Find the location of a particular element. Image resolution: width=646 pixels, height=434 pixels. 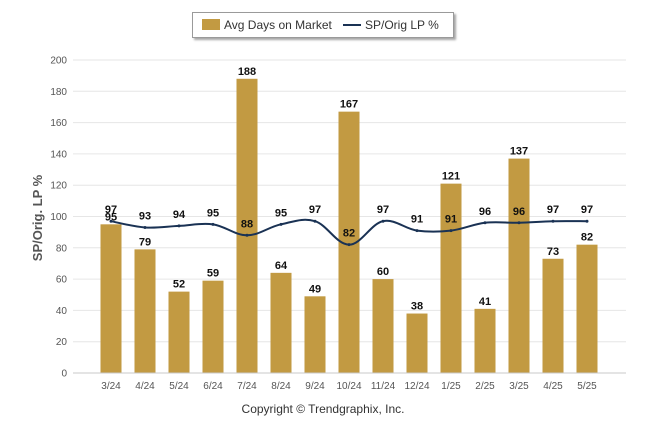

line-value-label: 94 is located at coordinates (179, 215).